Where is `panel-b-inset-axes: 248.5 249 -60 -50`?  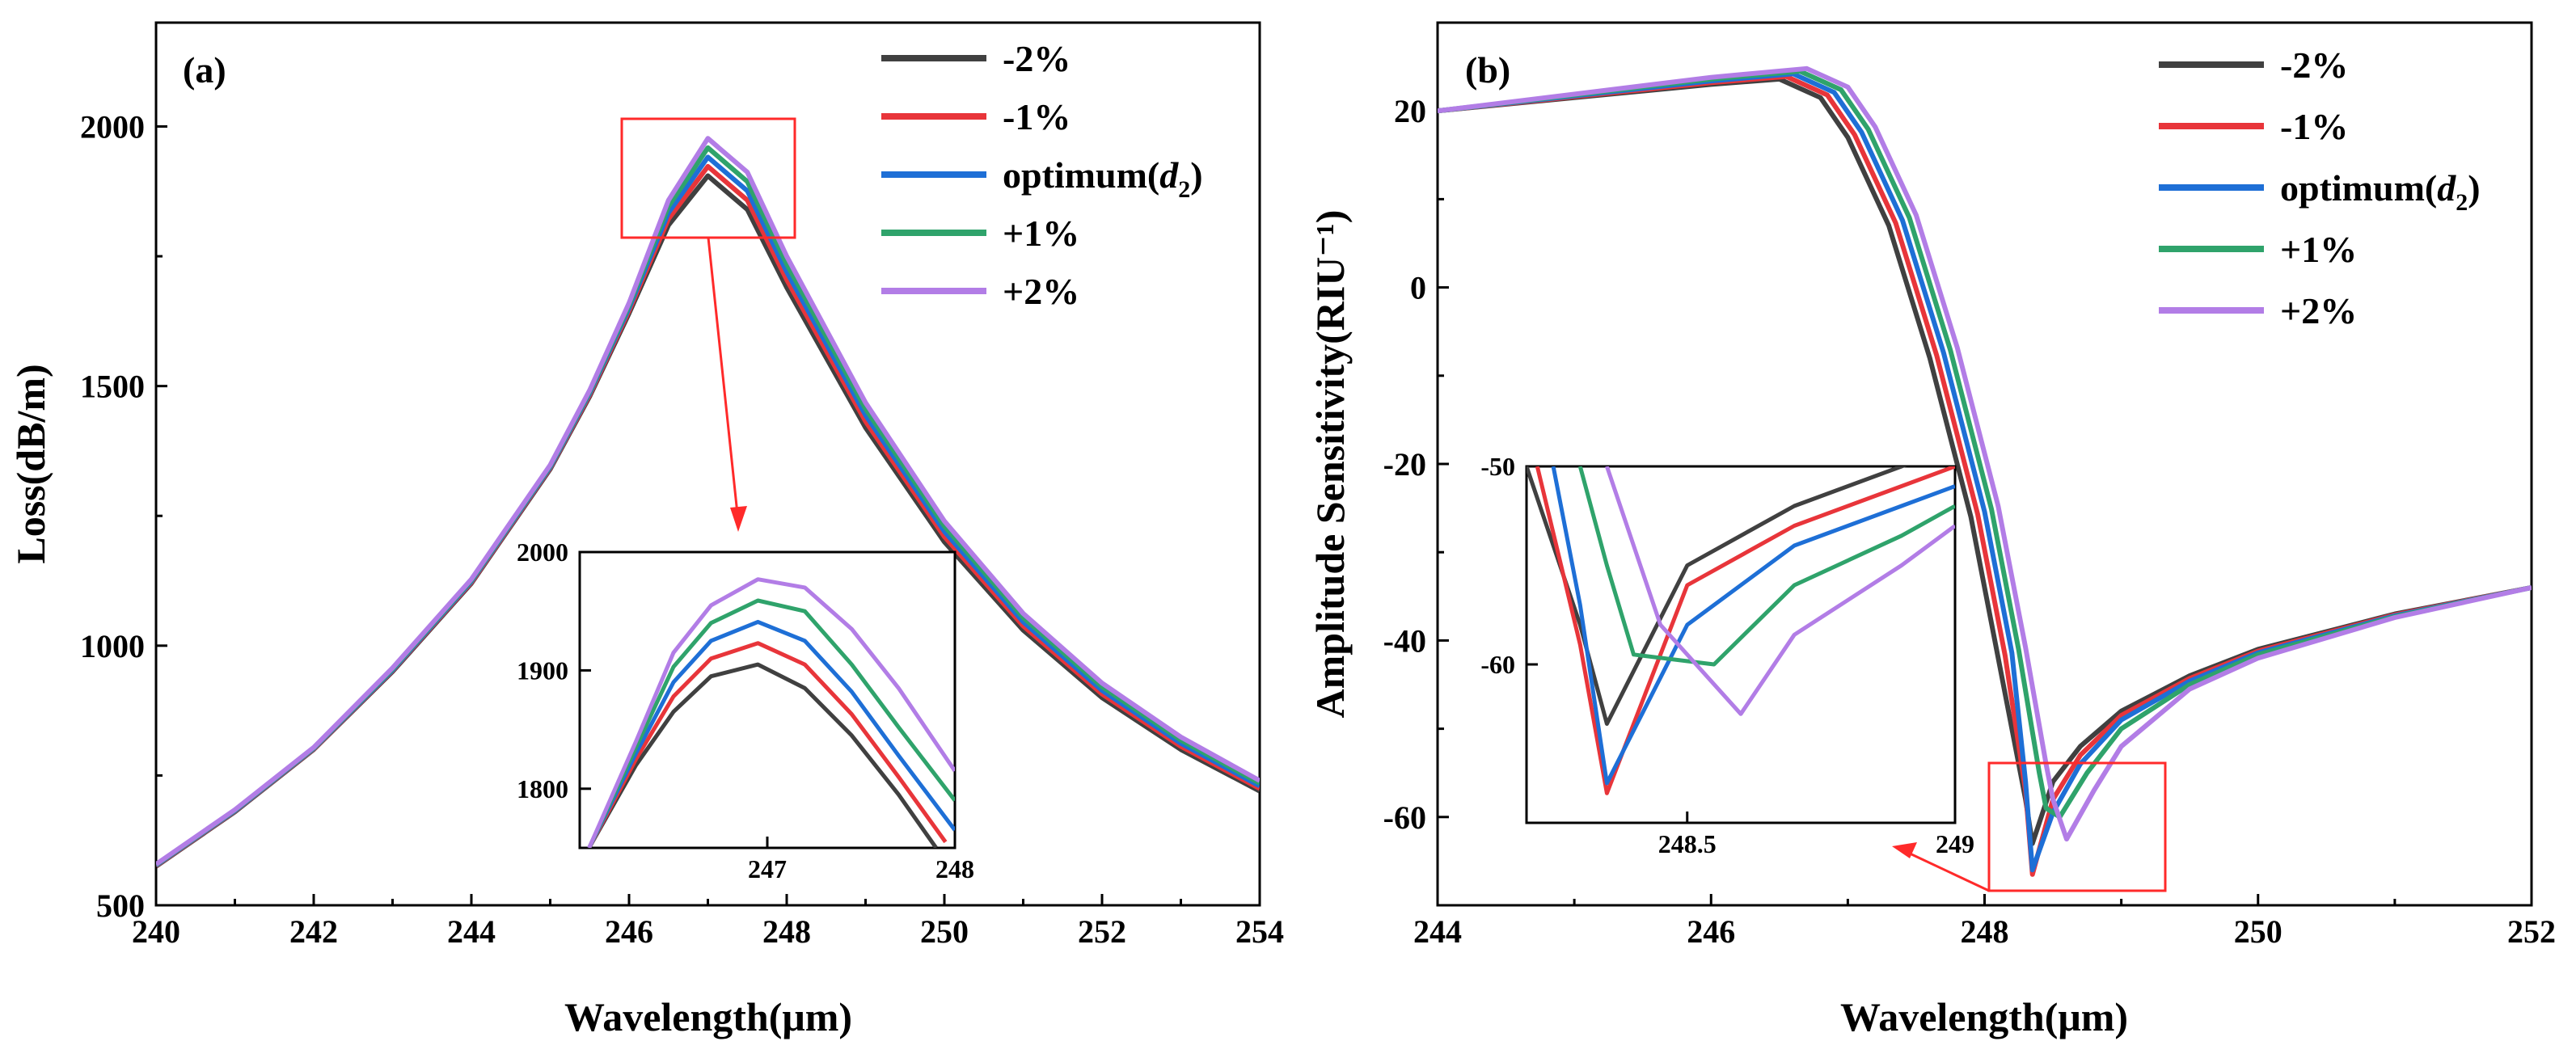
panel-b-inset-axes: 248.5 249 -60 -50 is located at coordinates (1727, 655).